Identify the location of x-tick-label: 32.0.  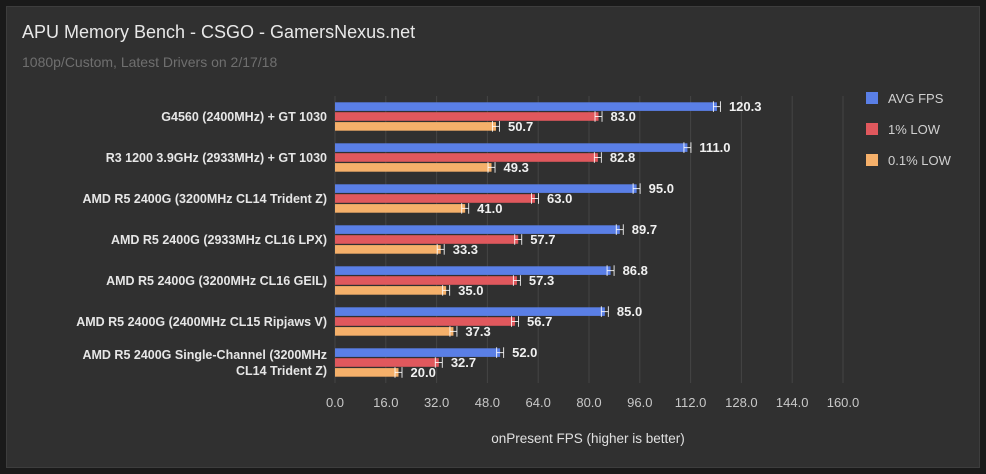
(436, 402).